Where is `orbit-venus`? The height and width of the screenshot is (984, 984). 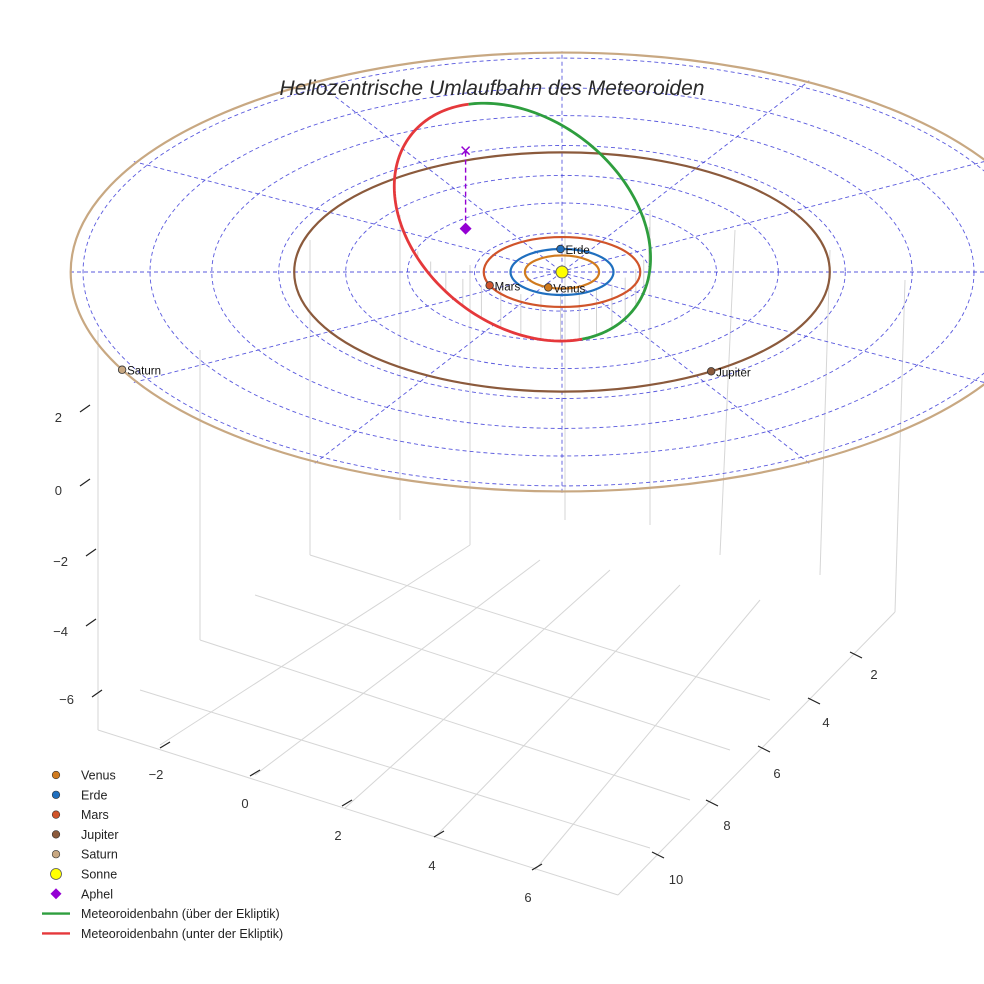
orbit-venus is located at coordinates (562, 272).